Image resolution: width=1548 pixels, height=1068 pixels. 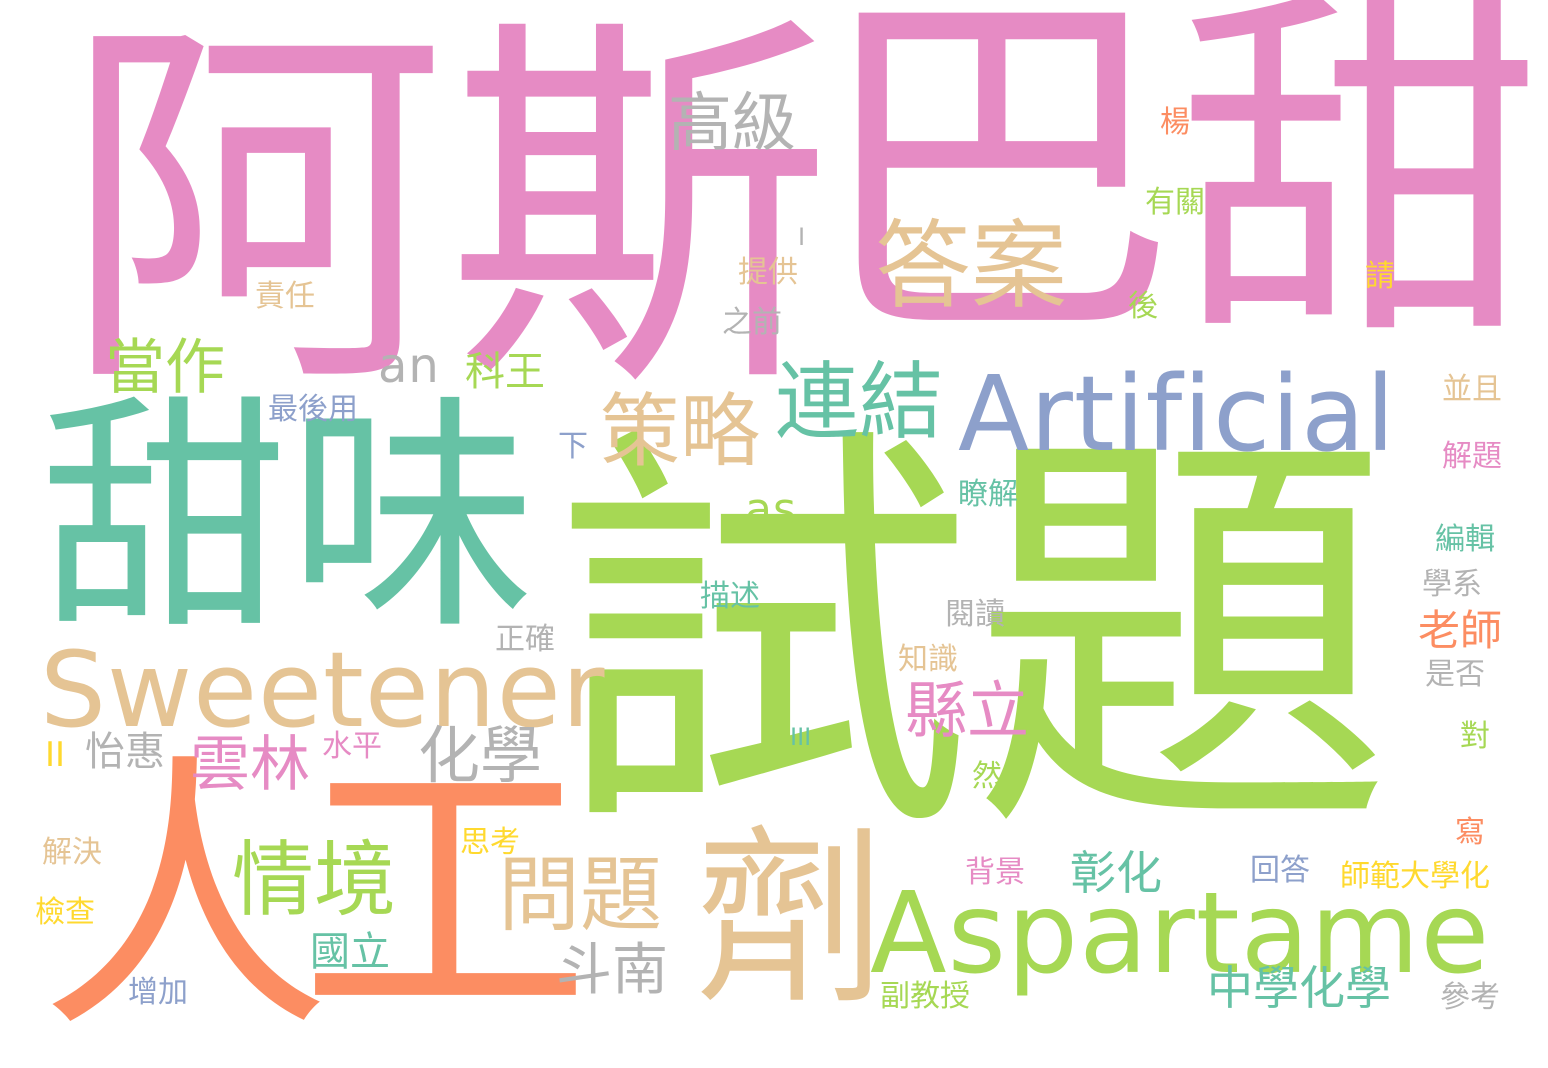 I want to click on word-shi-fou: 是否, so click(x=1455, y=674).